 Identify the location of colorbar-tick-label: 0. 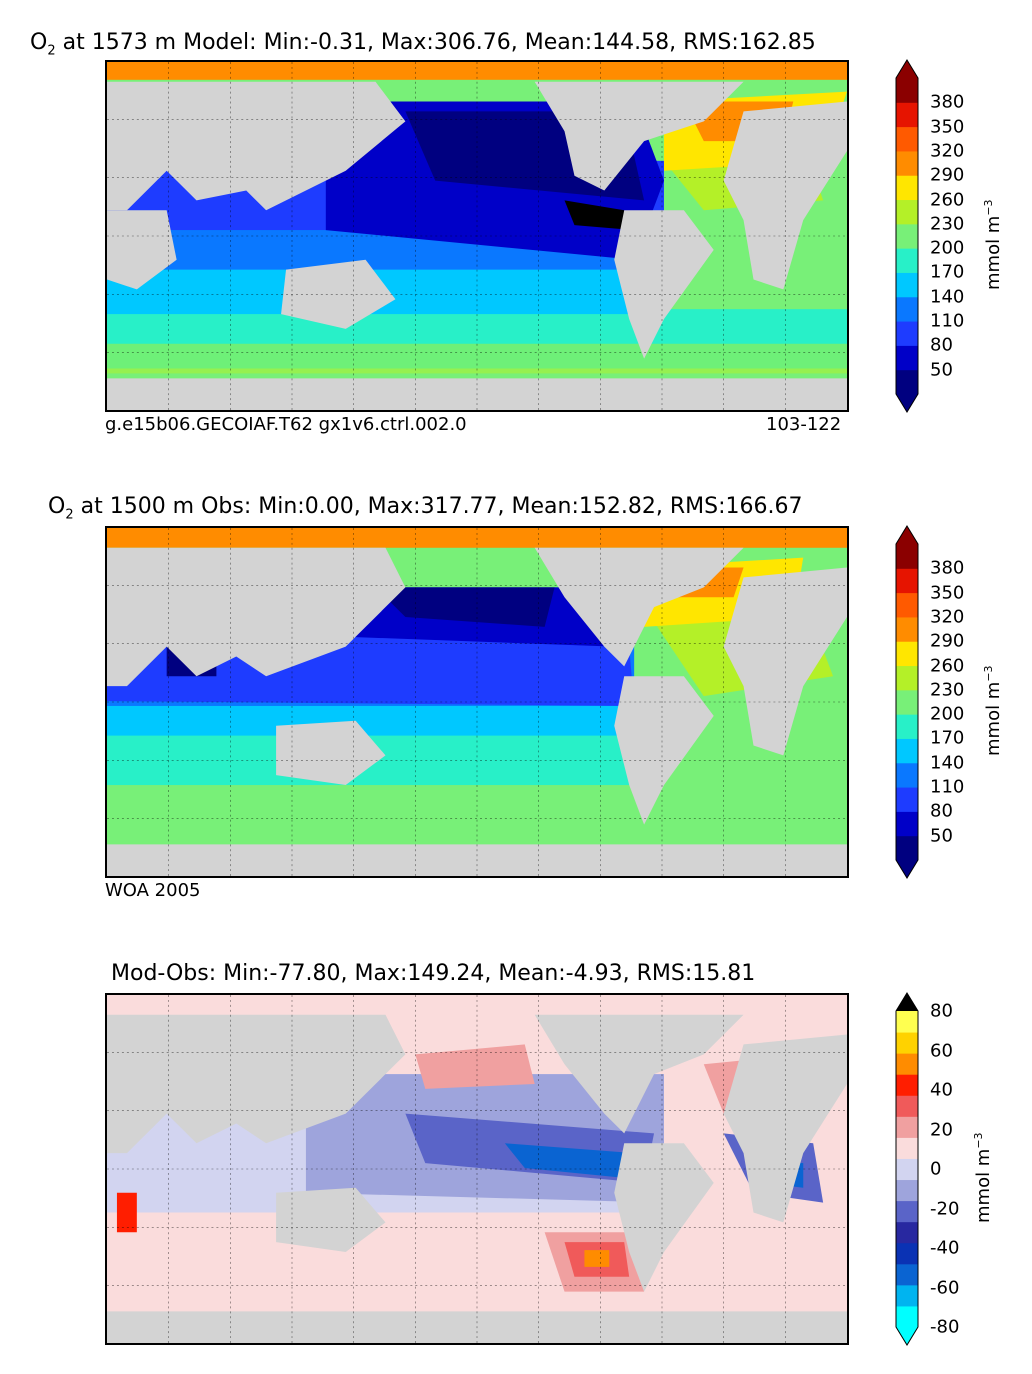
(936, 1169).